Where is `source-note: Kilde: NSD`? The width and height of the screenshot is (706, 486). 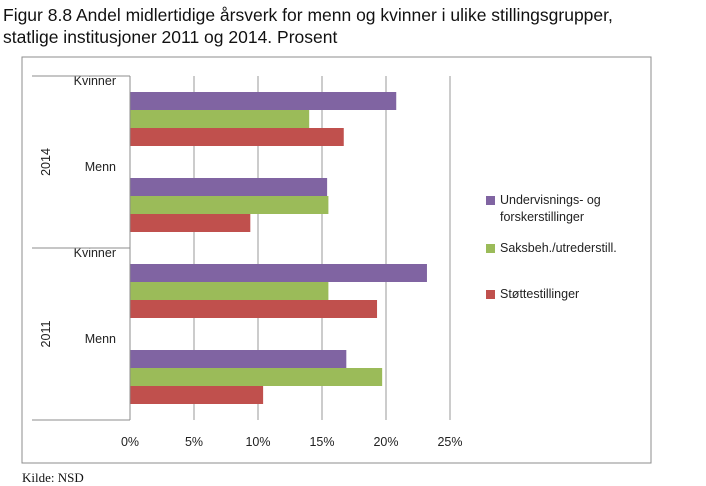 source-note: Kilde: NSD is located at coordinates (53, 477).